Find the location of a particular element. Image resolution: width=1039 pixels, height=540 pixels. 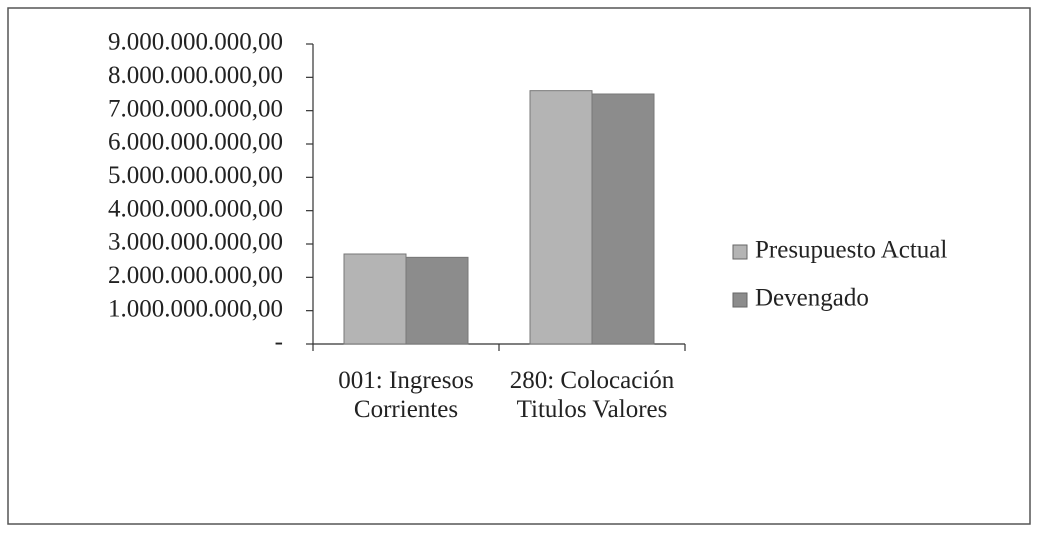

x-tick-label: 280: Colocación Titulos Valores is located at coordinates (592, 395).